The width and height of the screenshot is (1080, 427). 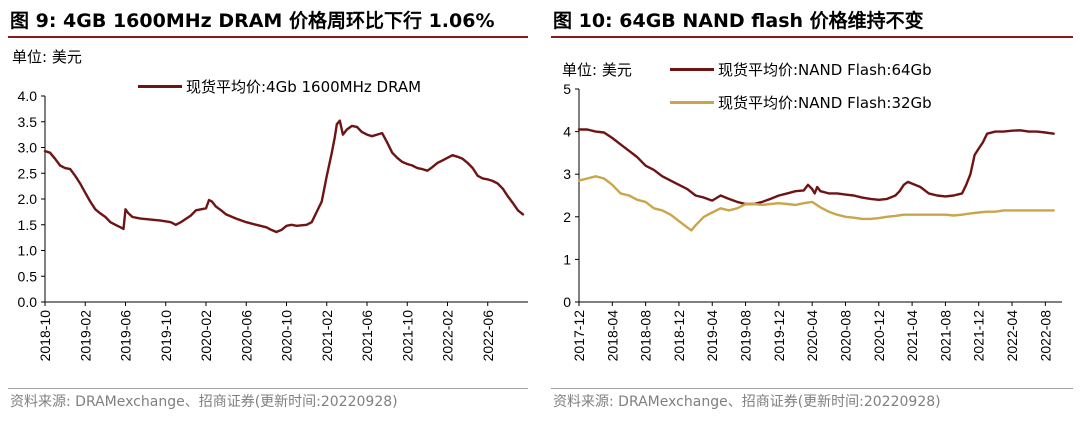 I want to click on fig10-x-tick-label: 2018-08, so click(x=646, y=336).